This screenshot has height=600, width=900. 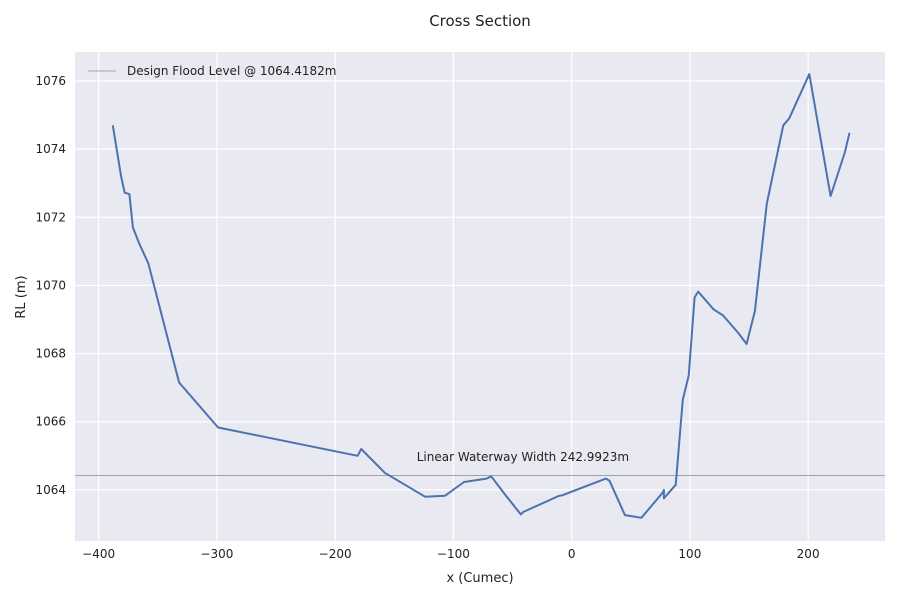 I want to click on y-tick-label: 1074, so click(x=50, y=149).